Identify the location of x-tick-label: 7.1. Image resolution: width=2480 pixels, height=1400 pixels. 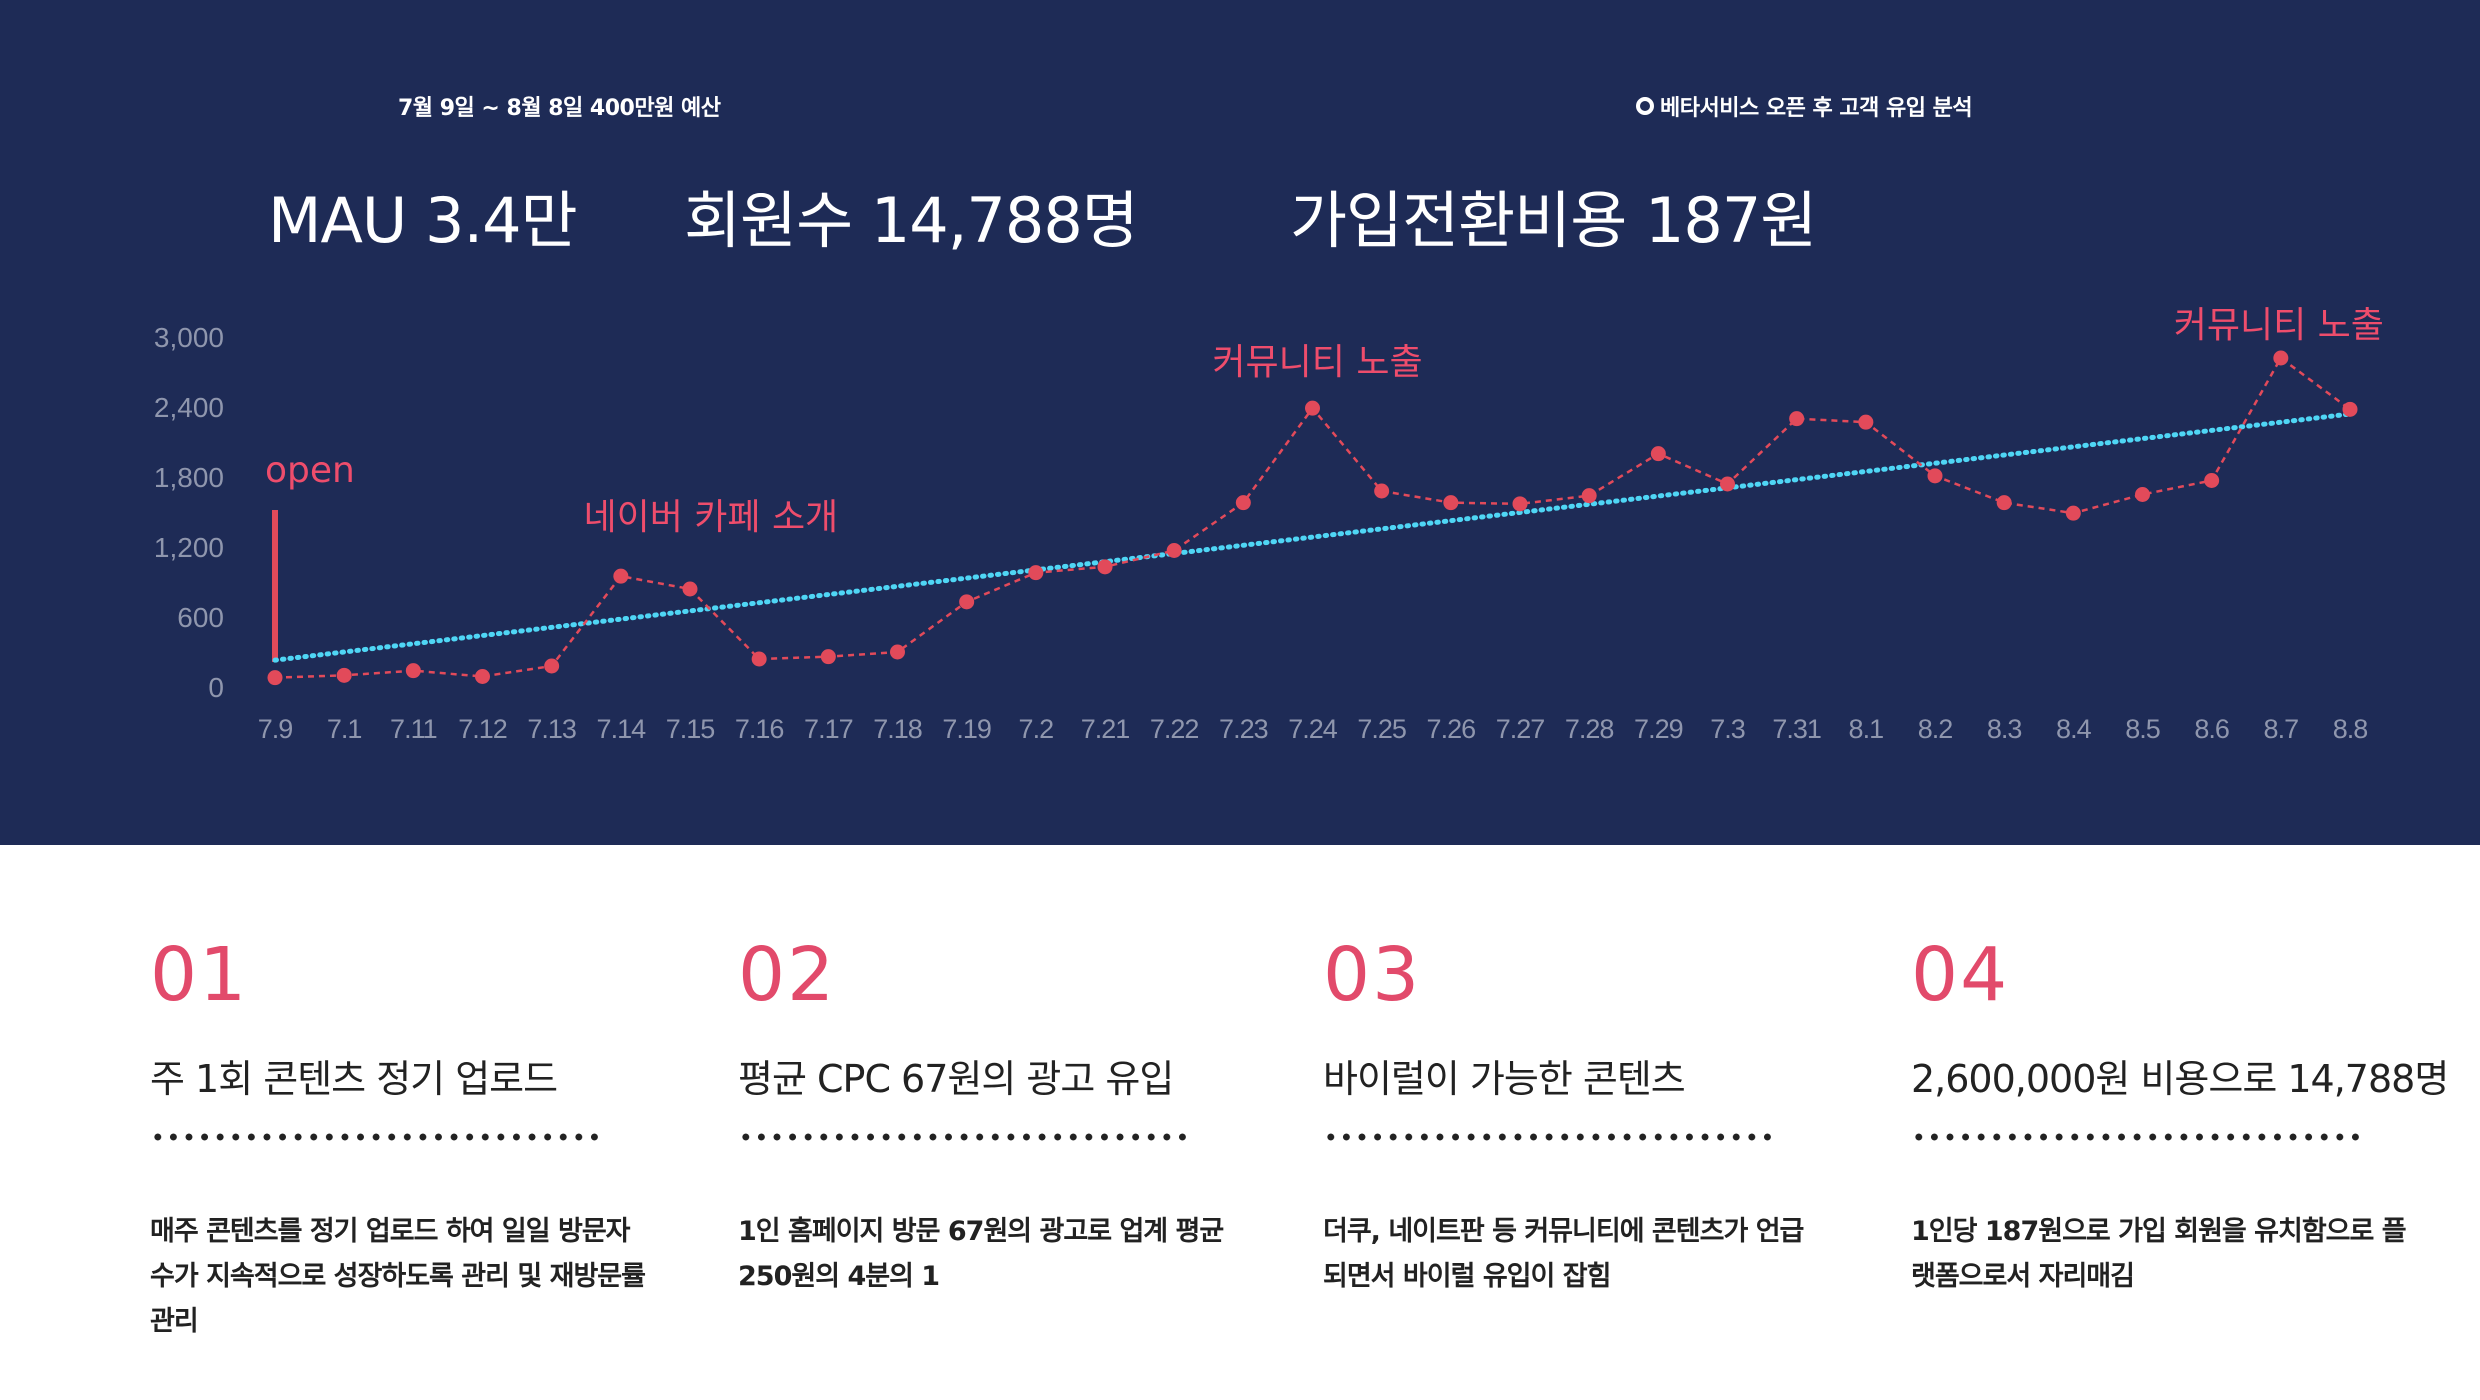
(344, 729).